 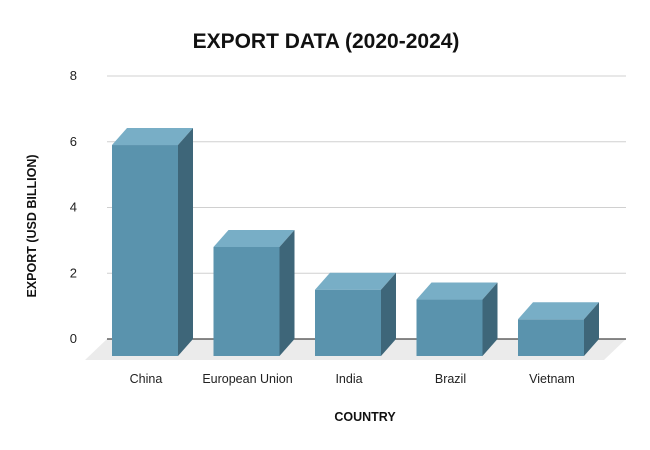 What do you see at coordinates (348, 379) in the screenshot?
I see `x-tick-label: India` at bounding box center [348, 379].